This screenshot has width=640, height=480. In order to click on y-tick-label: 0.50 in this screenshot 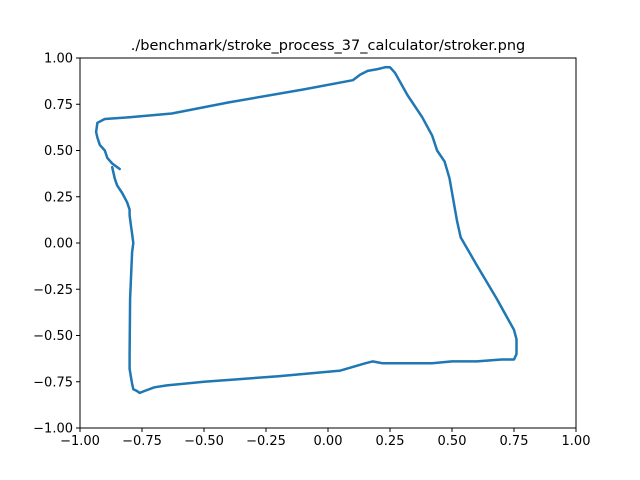, I will do `click(58, 151)`.